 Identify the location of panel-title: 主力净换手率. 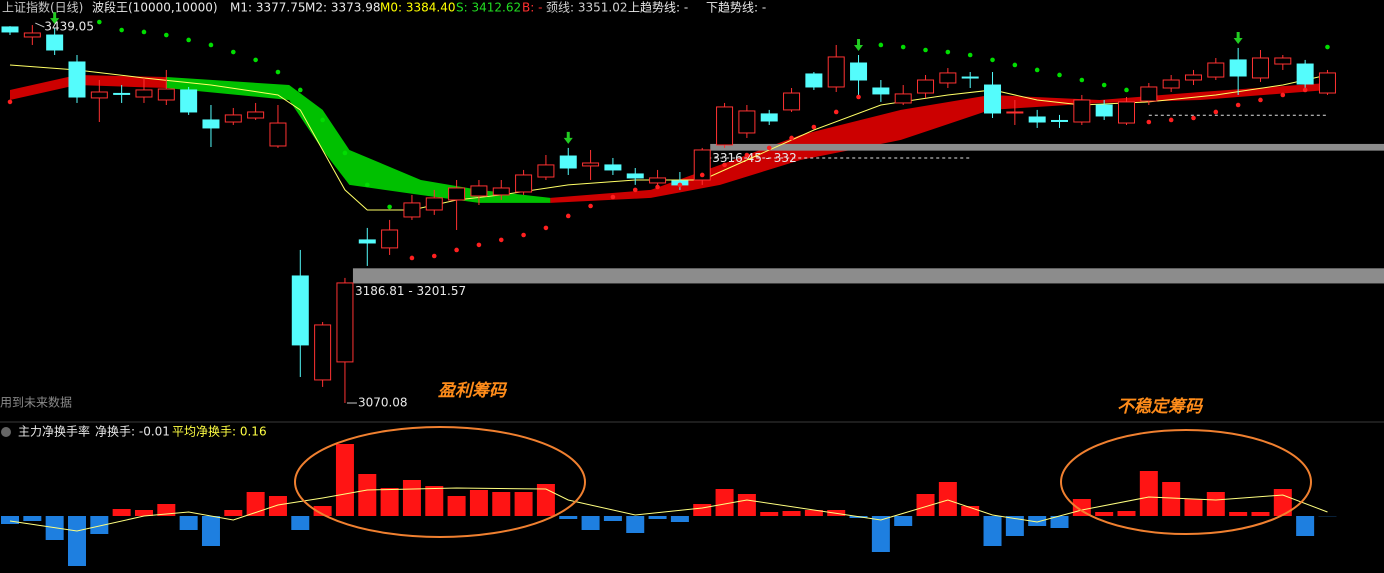
(54, 431).